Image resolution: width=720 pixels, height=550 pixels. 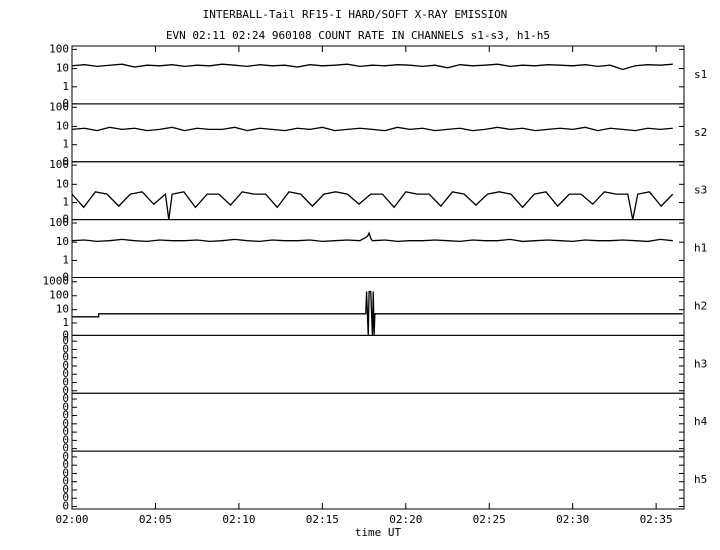 I want to click on x-tick-label: 02:10, so click(x=238, y=519).